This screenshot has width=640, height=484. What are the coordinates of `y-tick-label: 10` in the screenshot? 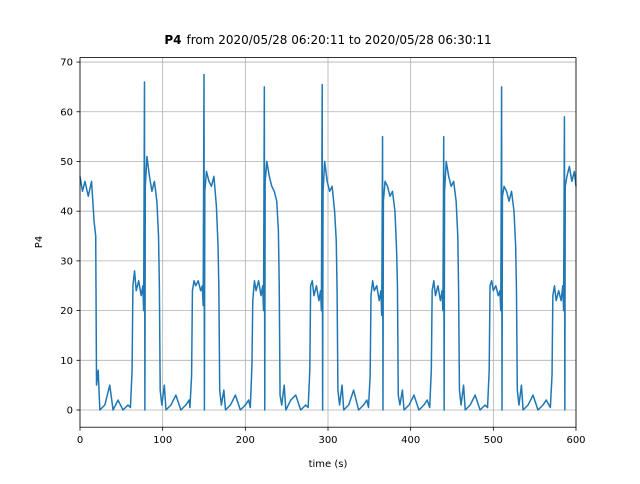 It's located at (66, 361).